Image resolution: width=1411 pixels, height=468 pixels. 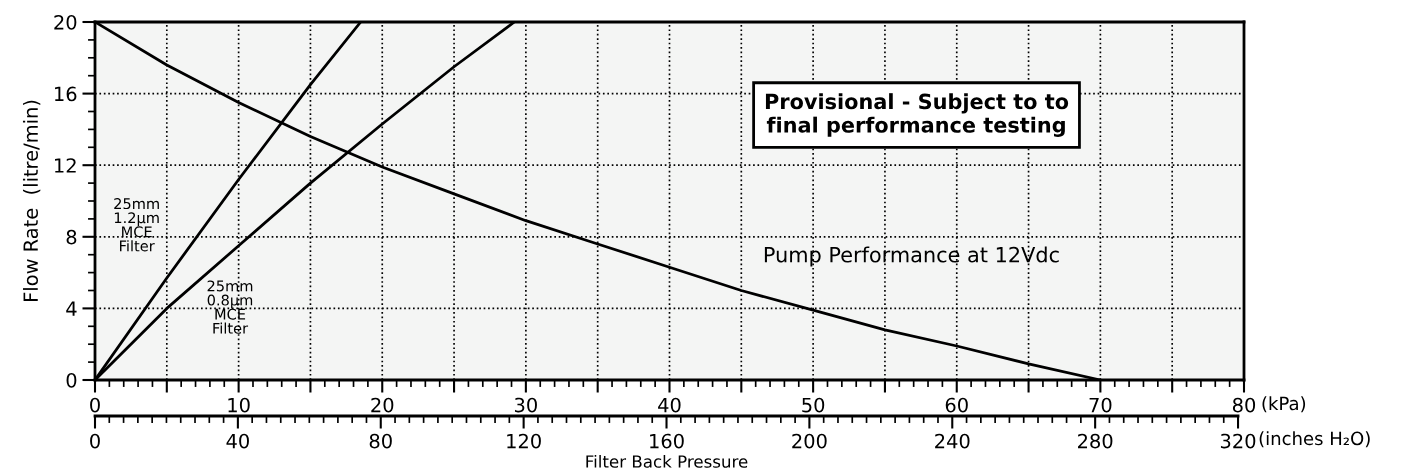 I want to click on x-tick-label: 50, so click(x=813, y=405).